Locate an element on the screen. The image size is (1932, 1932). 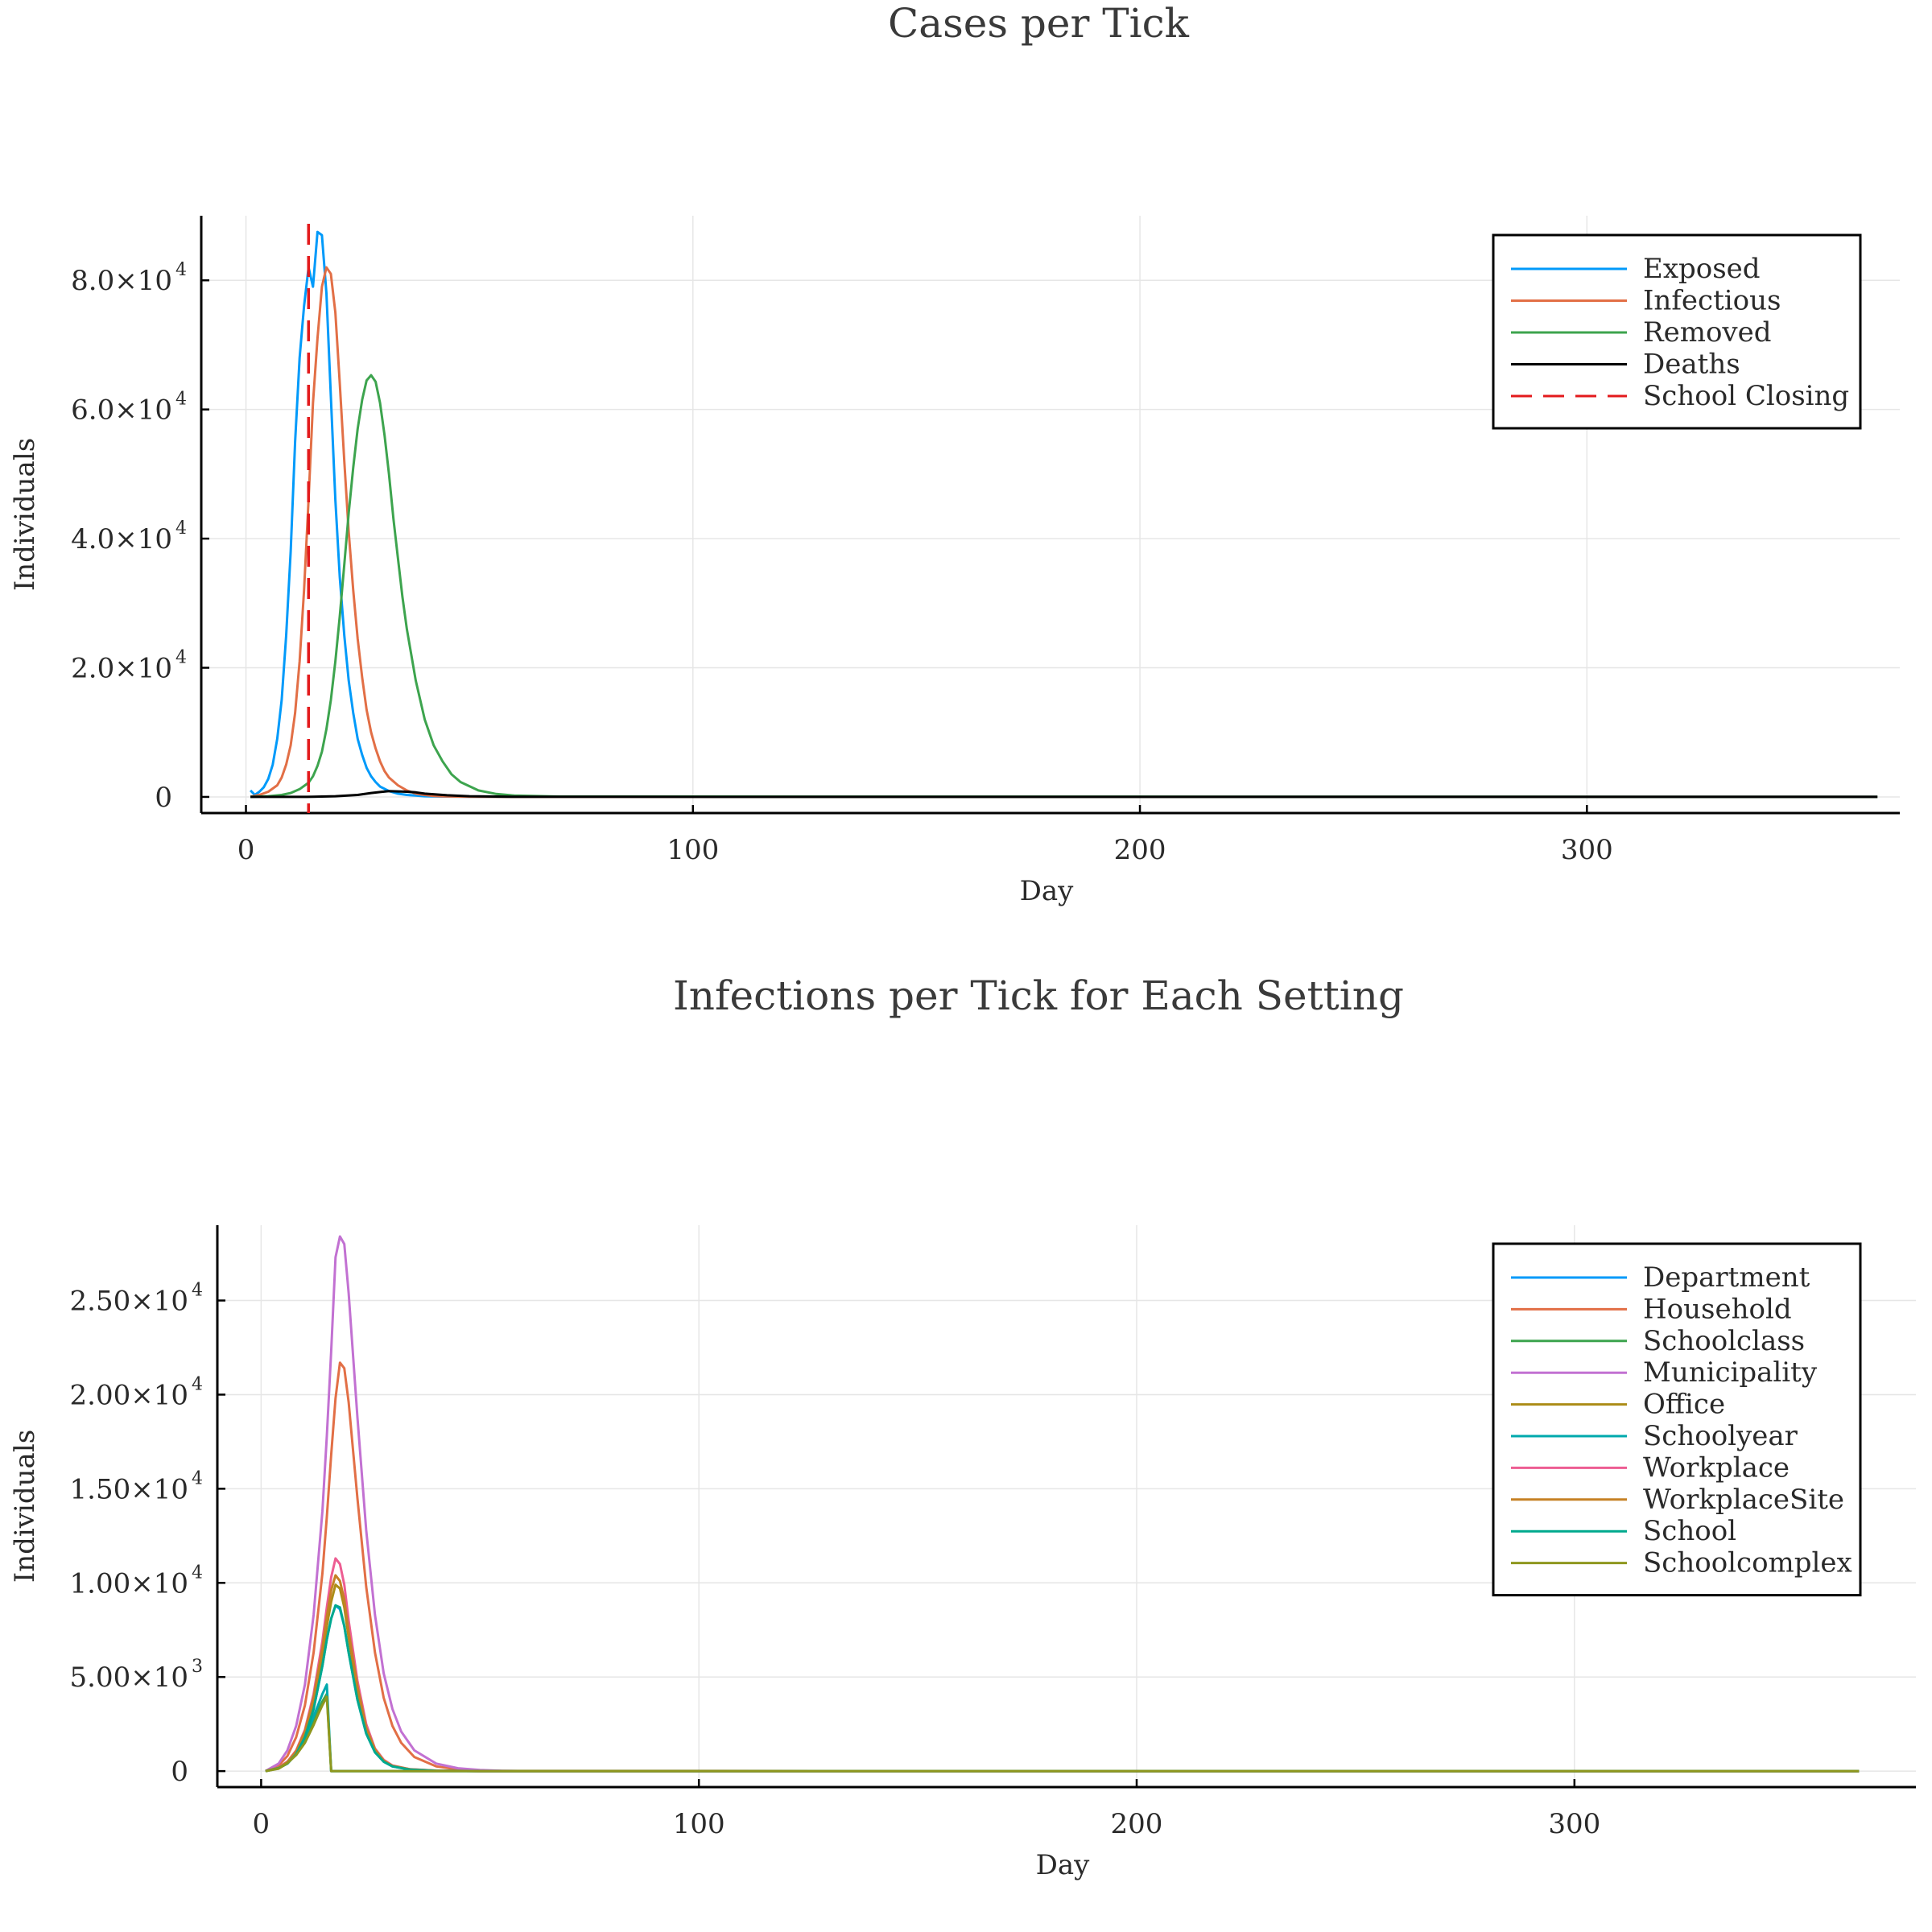
chart1-legend-label-household: Household is located at coordinates (1717, 1309).